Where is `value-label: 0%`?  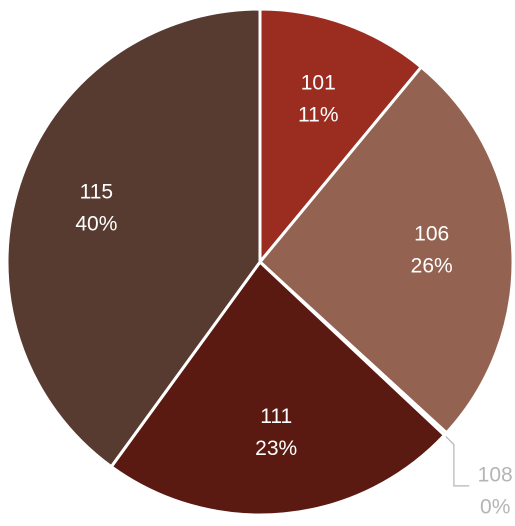
value-label: 0% is located at coordinates (495, 506).